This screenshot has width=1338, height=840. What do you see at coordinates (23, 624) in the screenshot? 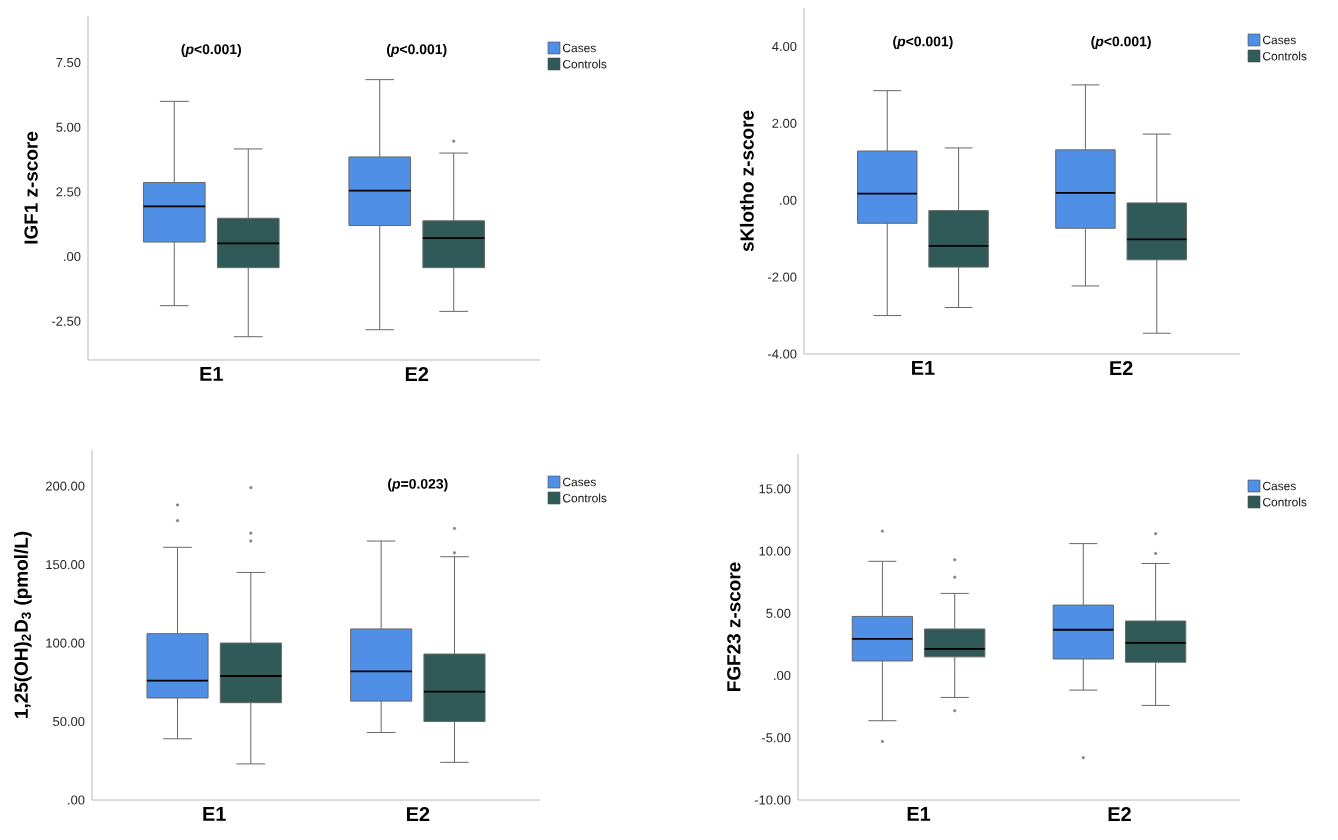
I see `y-axis-title: 1,25(OH)$_{2}$D$_{3}$ (pmol/L)` at bounding box center [23, 624].